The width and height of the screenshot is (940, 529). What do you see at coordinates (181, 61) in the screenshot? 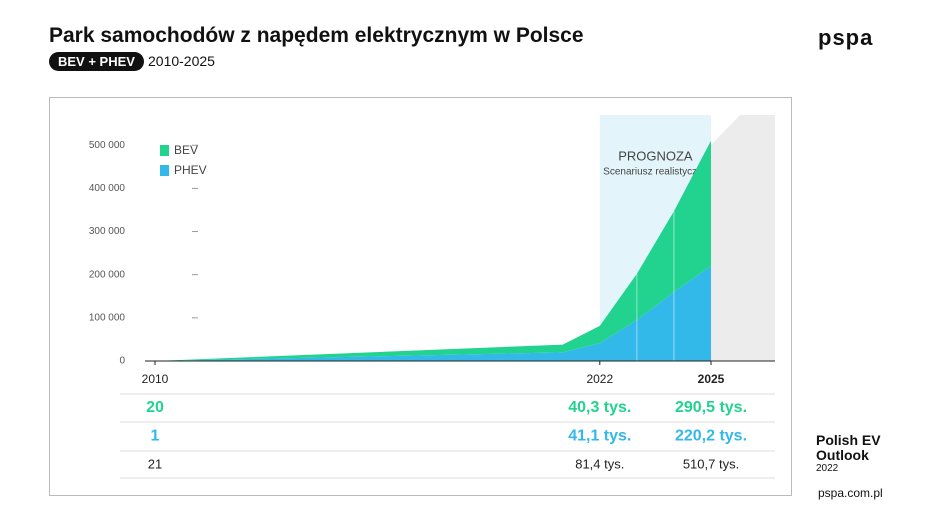
I see `range: 2010-2025` at bounding box center [181, 61].